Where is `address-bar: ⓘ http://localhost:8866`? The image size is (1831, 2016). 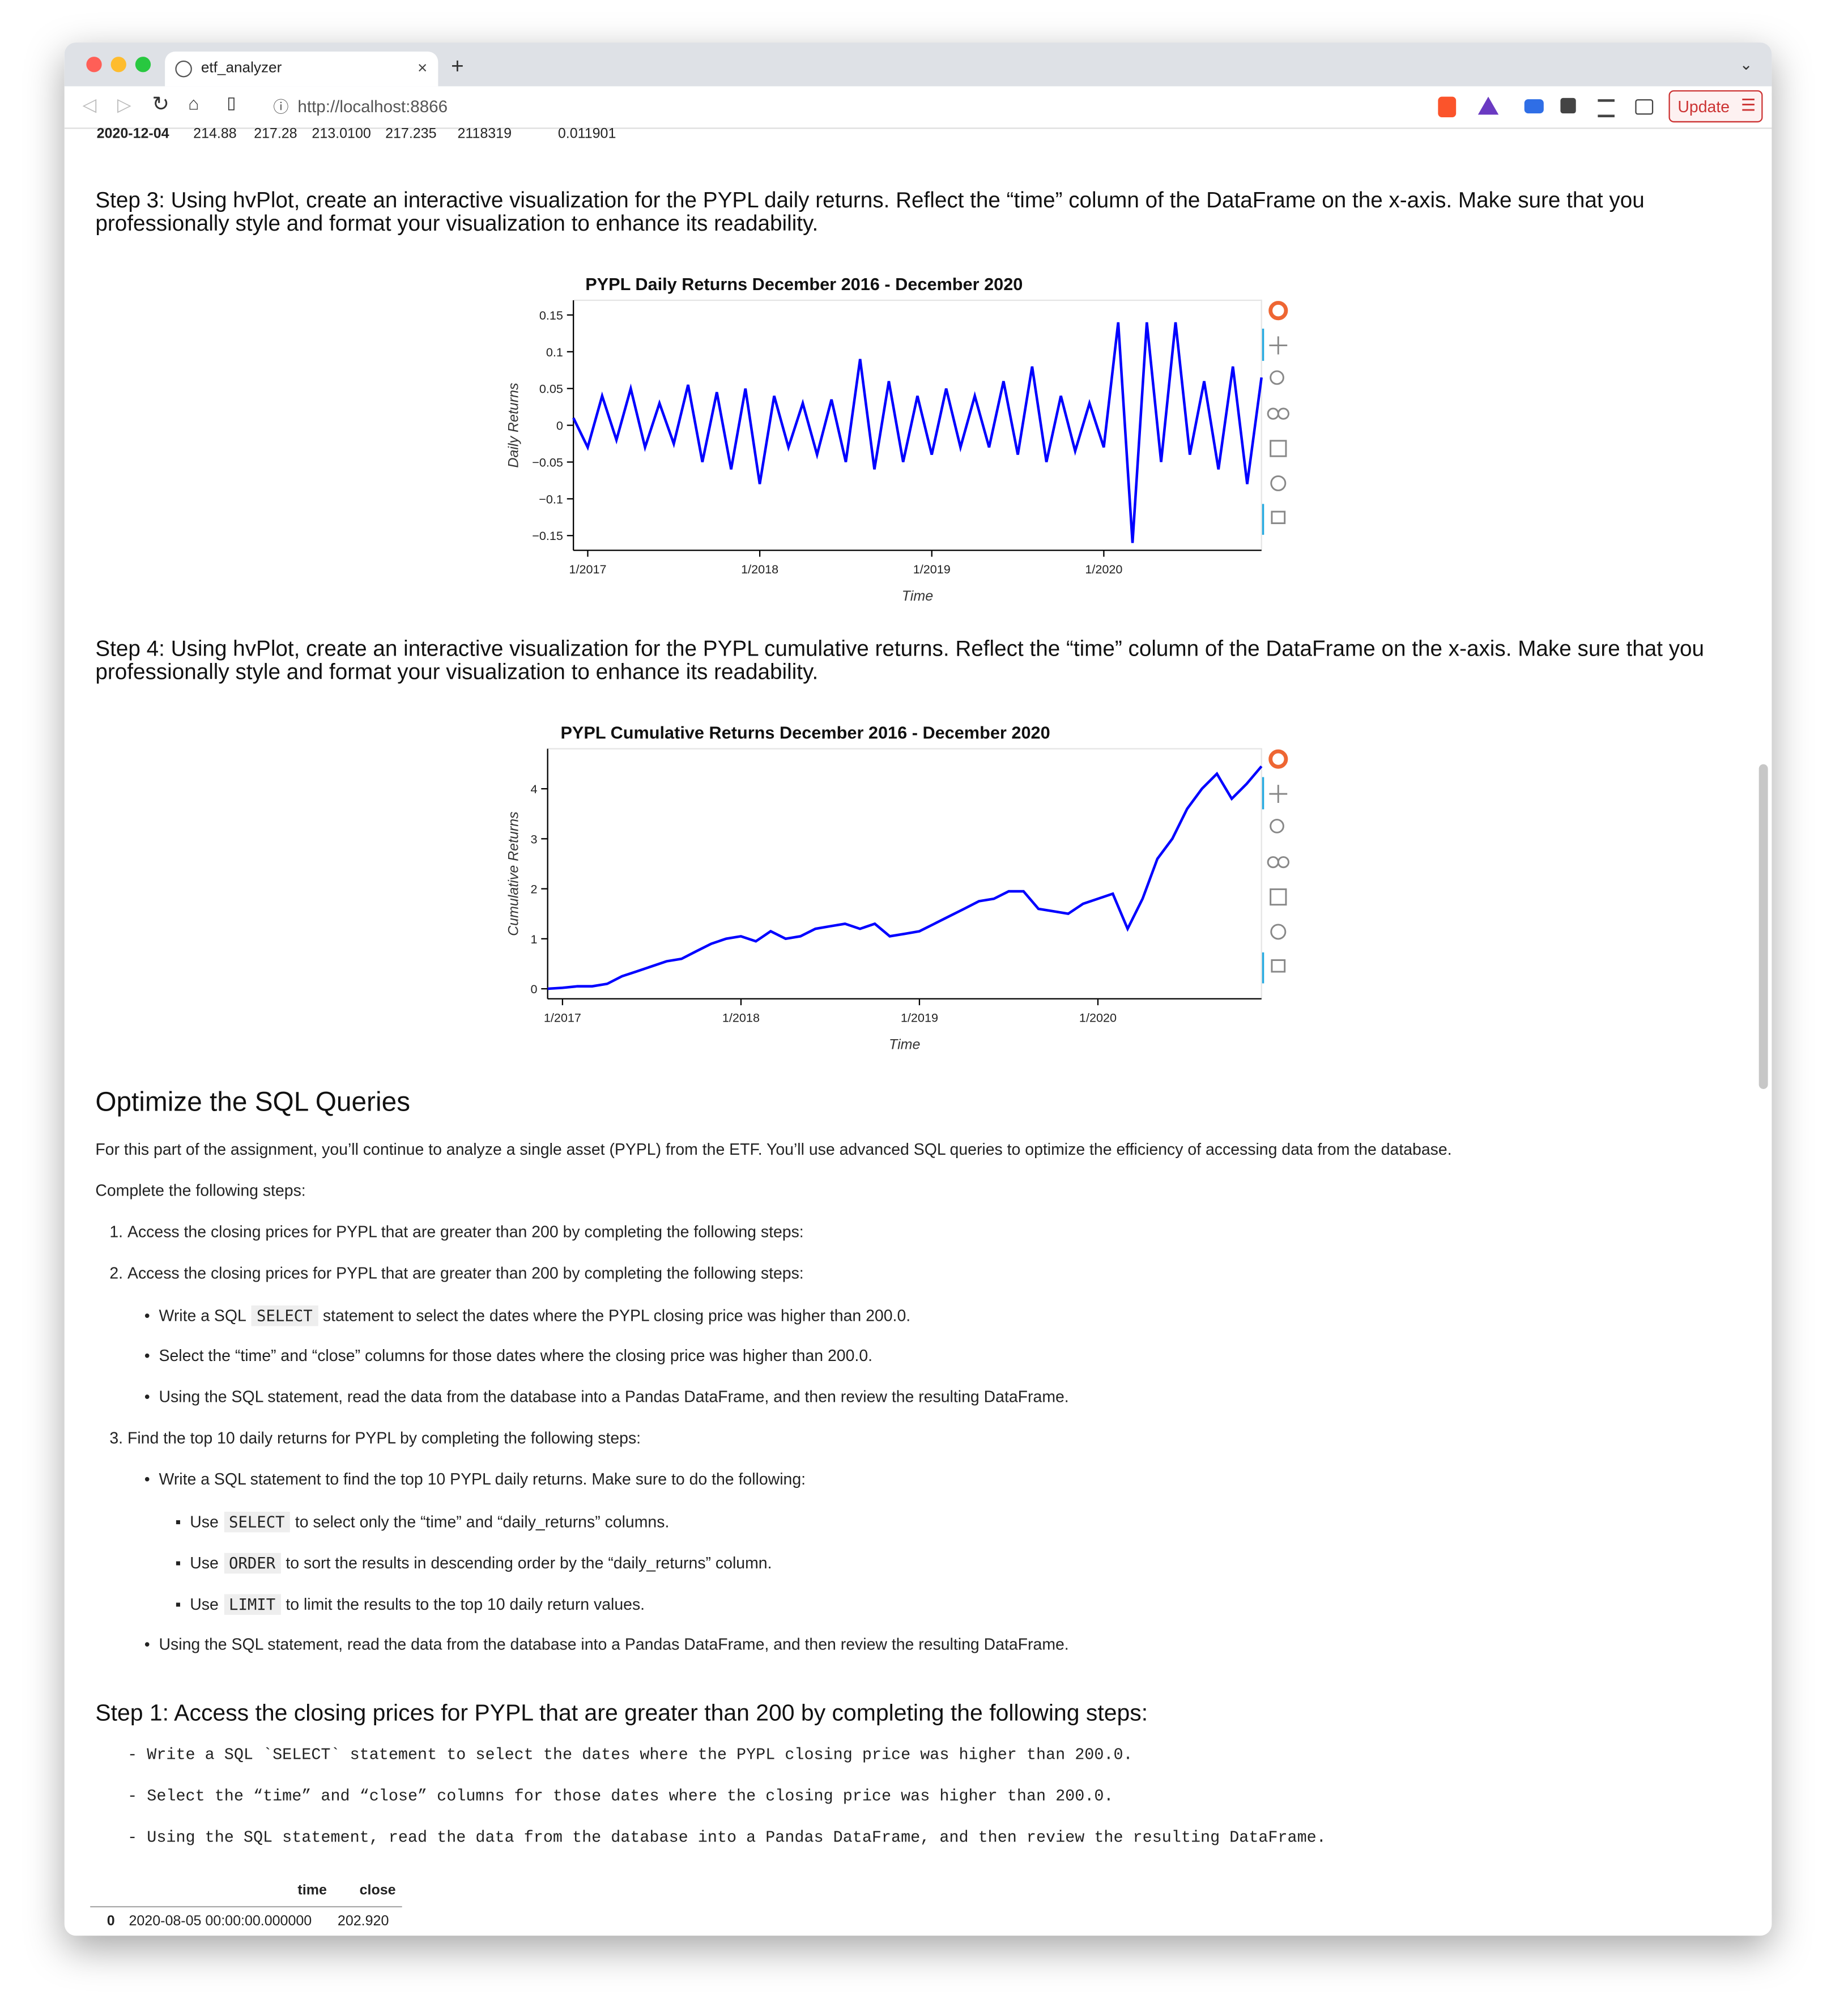
address-bar: ⓘ http://localhost:8866 is located at coordinates (844, 106).